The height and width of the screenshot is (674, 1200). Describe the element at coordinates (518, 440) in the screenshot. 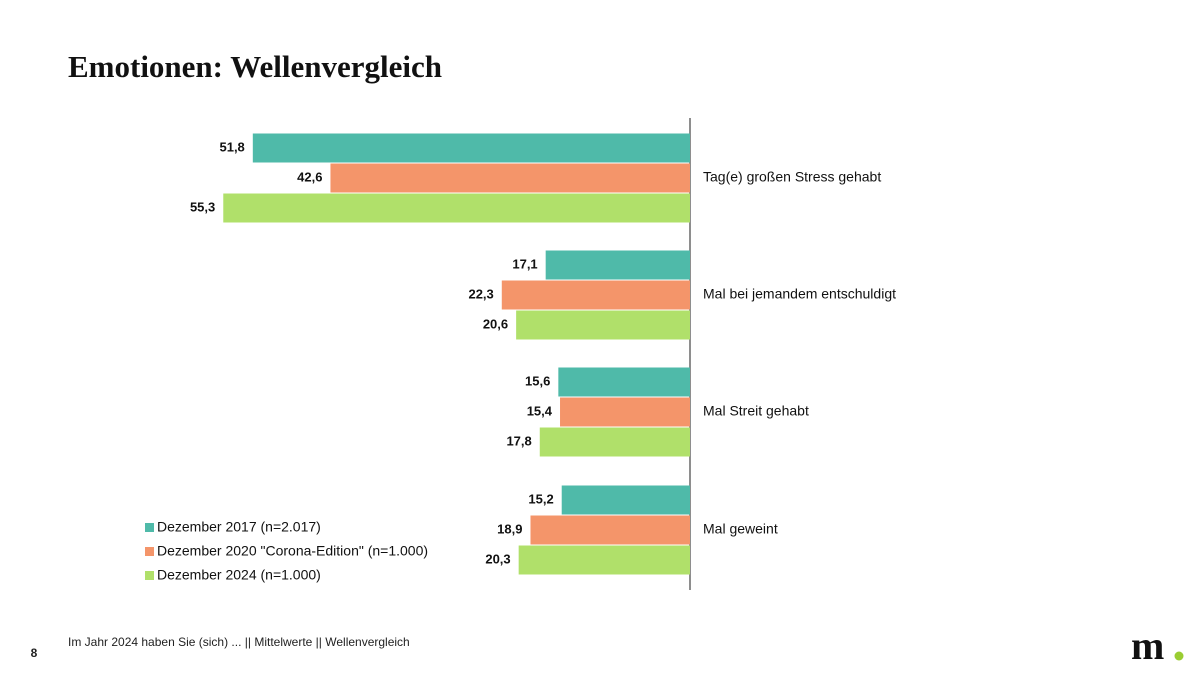

I see `value-label: 17,8` at that location.